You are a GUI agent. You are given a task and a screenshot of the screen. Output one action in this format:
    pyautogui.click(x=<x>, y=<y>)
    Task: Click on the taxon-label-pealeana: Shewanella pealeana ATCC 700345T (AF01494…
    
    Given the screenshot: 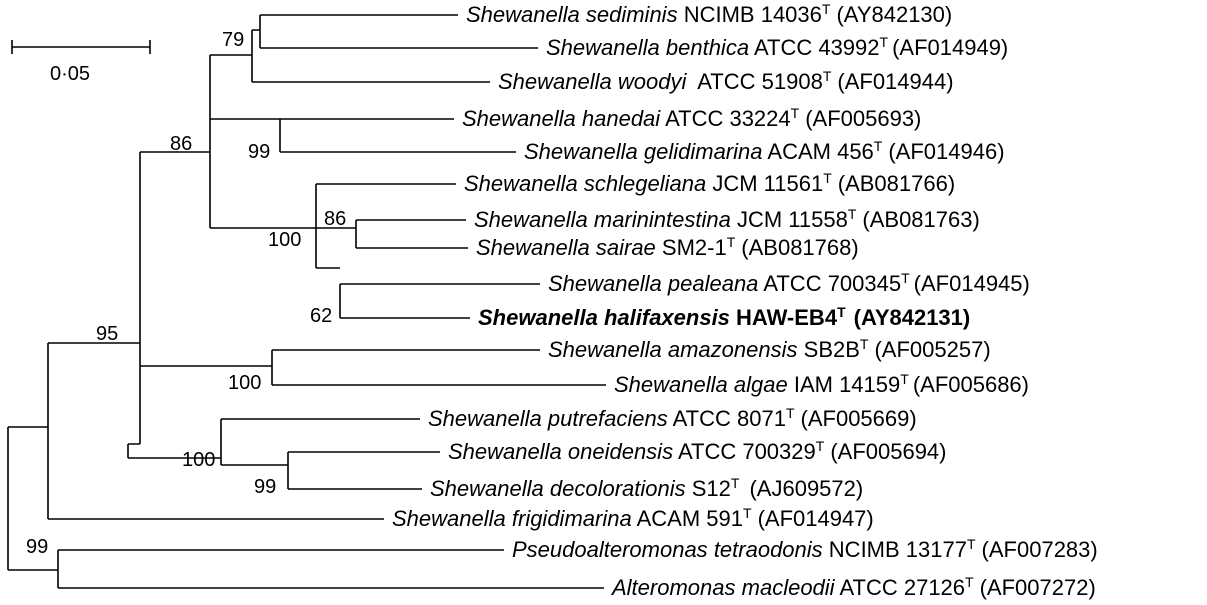 What is the action you would take?
    pyautogui.click(x=789, y=283)
    